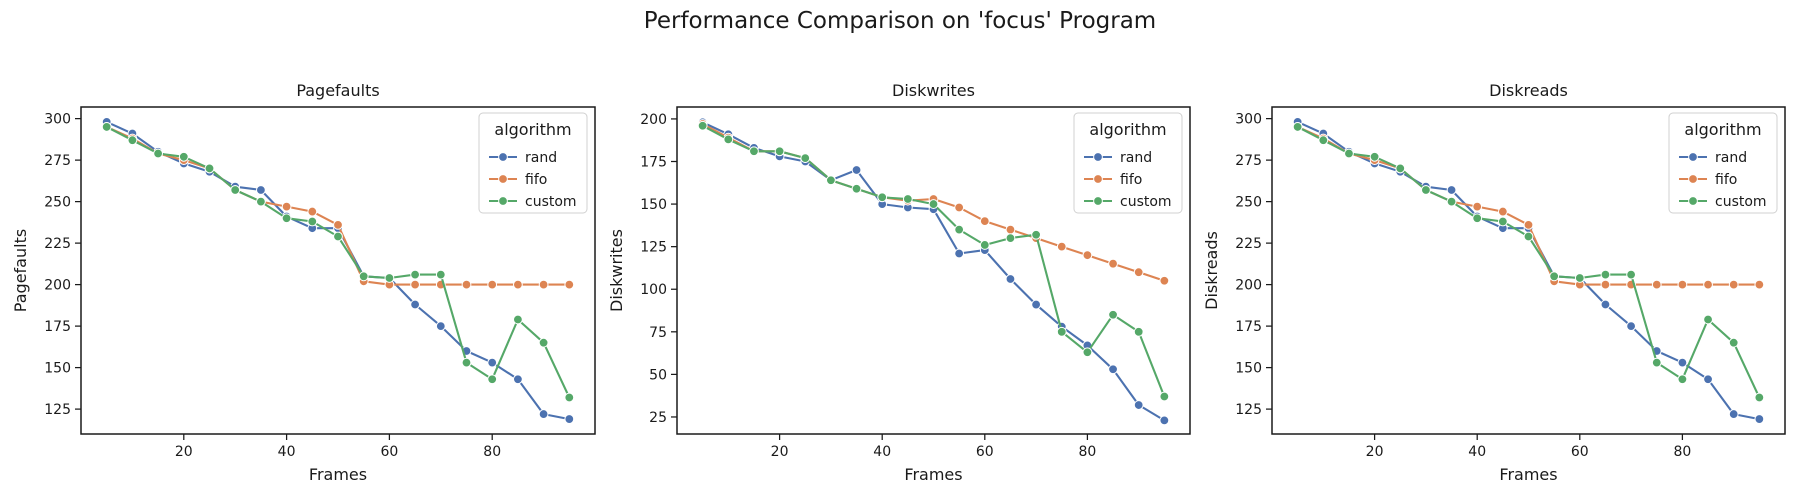 This screenshot has width=1800, height=500. I want to click on legend-marker-rand, so click(503, 157).